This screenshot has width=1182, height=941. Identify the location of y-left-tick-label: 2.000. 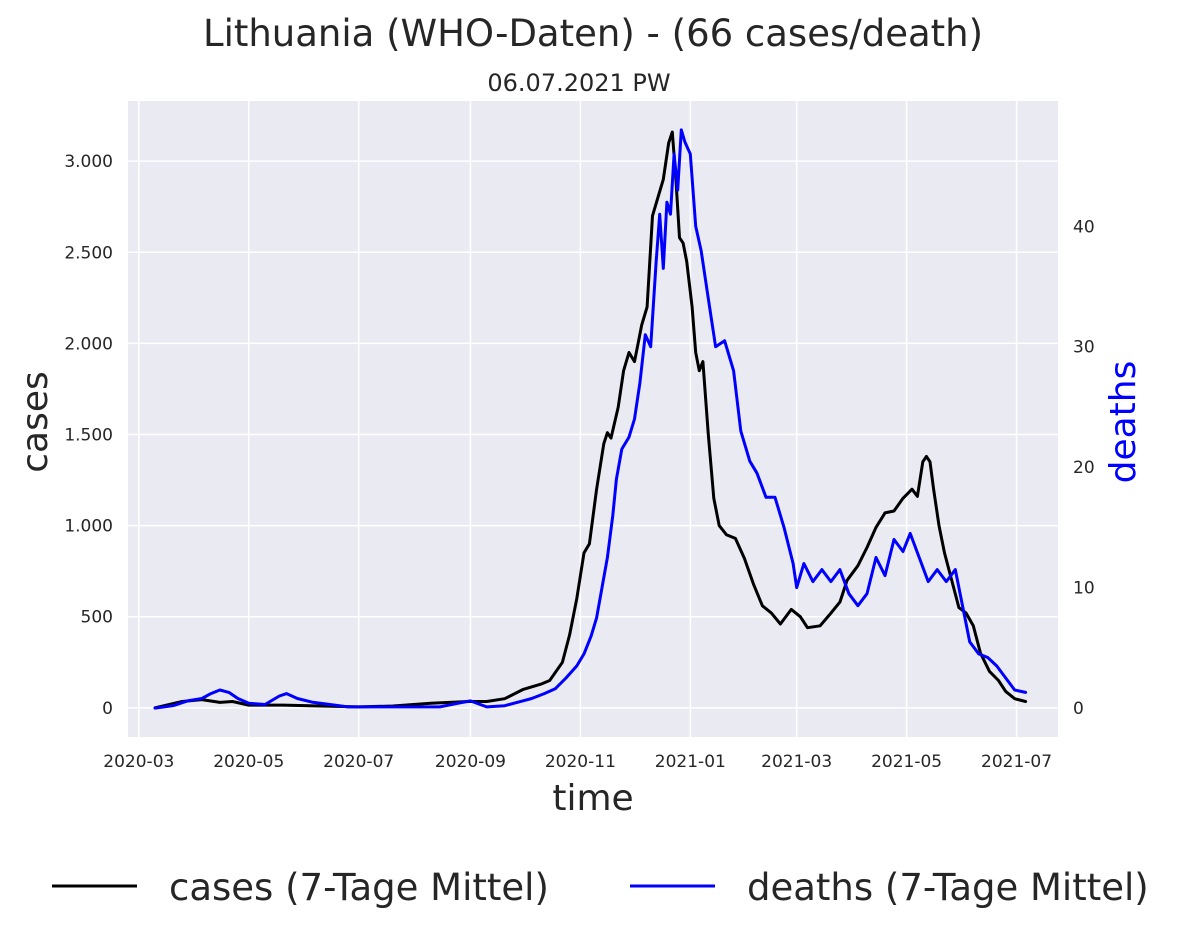
(88, 344).